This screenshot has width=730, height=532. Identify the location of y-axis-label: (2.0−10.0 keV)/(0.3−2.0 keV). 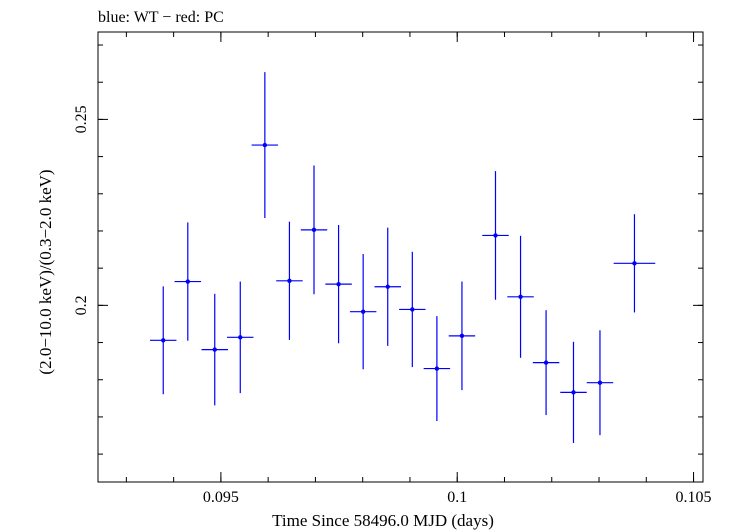
(45, 271).